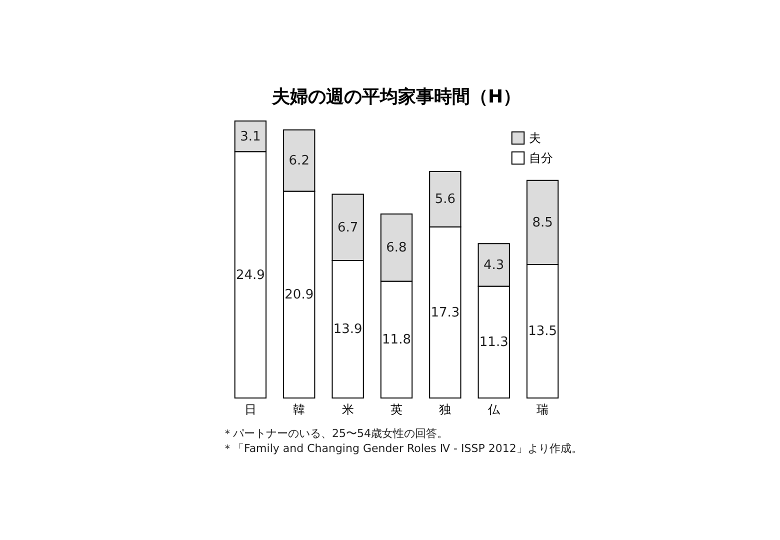 The image size is (780, 540). What do you see at coordinates (543, 332) in the screenshot?
I see `data-label: 13.5` at bounding box center [543, 332].